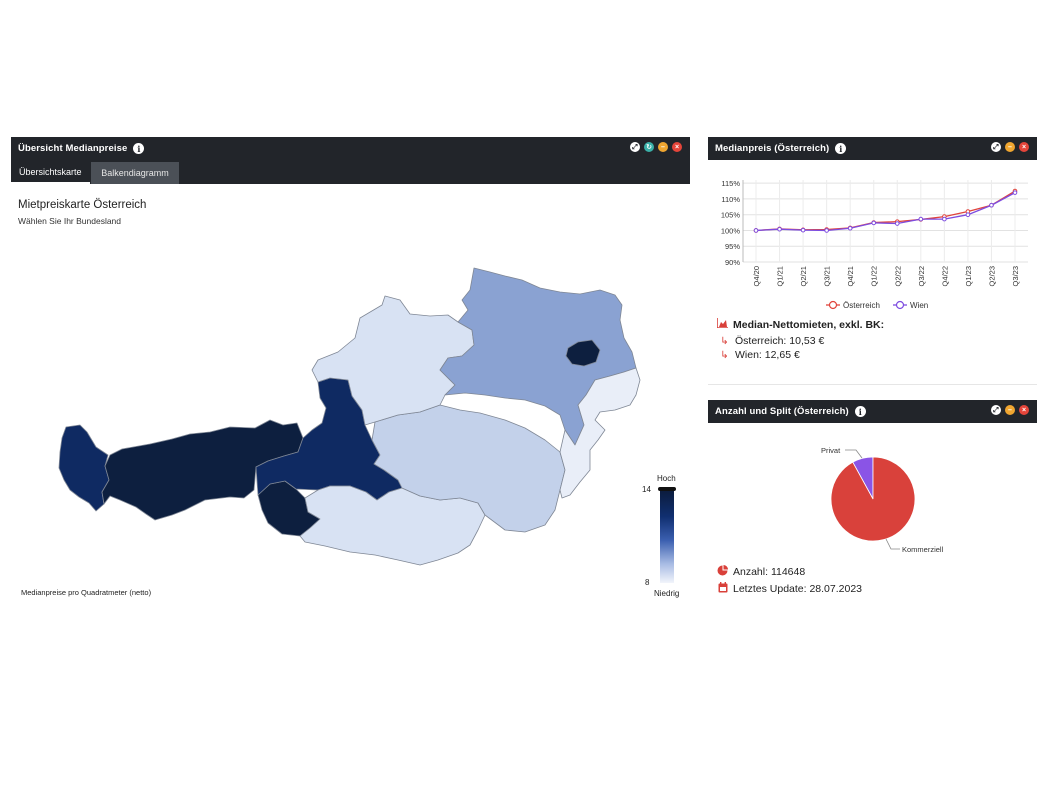 The width and height of the screenshot is (1050, 800). I want to click on stat-count: Anzahl: 114648, so click(761, 572).